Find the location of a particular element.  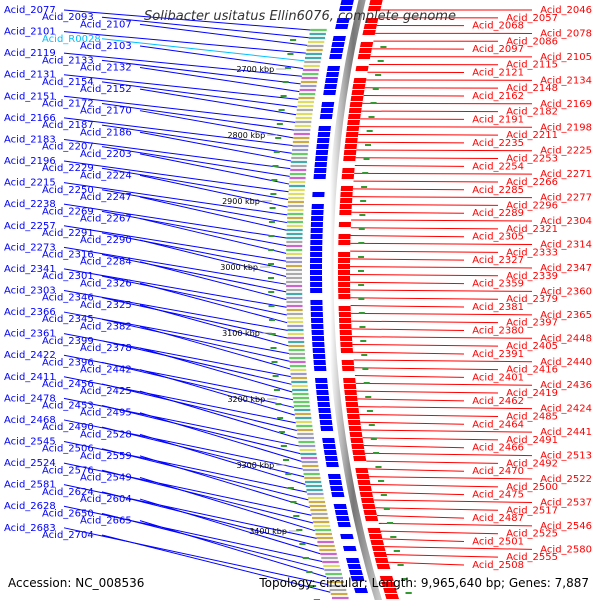

gene-label-right: Acid_2182 is located at coordinates (532, 112).